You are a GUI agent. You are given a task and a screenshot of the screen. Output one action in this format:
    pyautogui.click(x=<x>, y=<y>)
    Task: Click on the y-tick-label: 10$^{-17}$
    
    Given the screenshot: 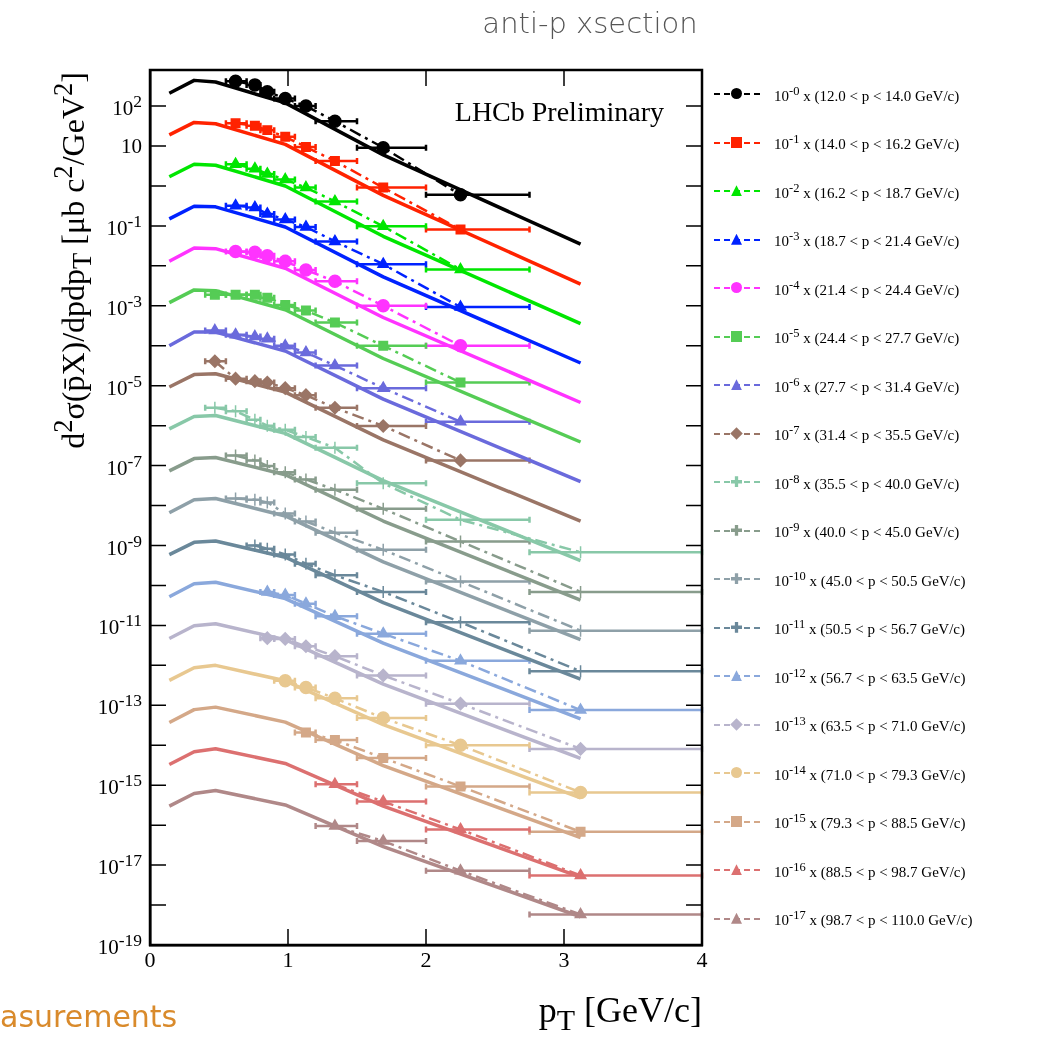 What is the action you would take?
    pyautogui.click(x=119, y=865)
    